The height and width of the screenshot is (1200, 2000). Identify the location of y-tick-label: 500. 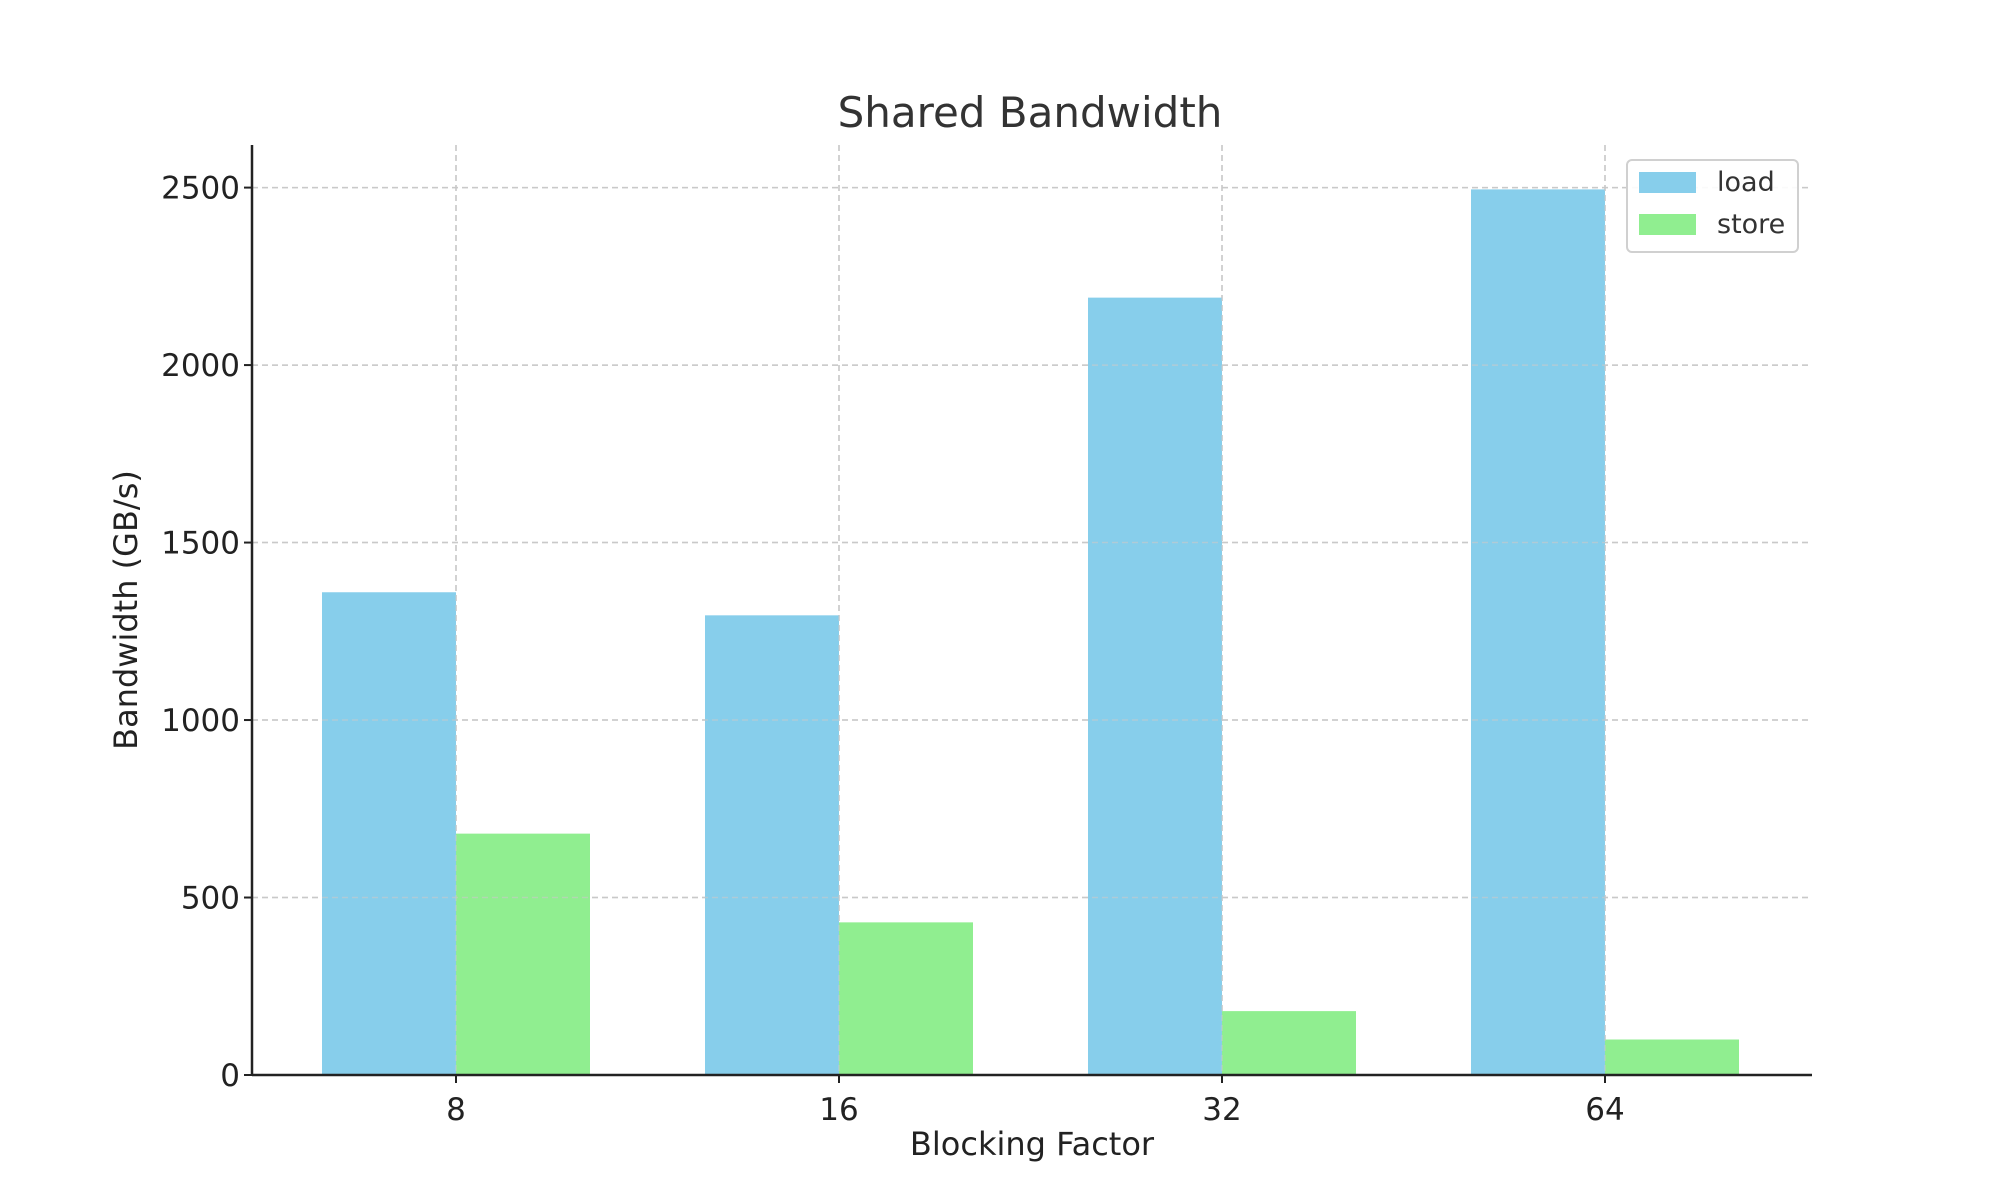
(210, 899).